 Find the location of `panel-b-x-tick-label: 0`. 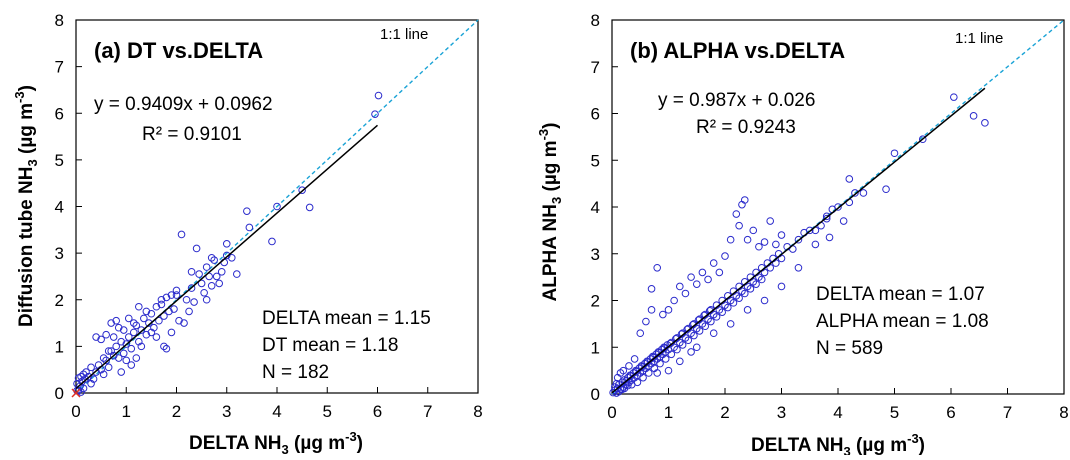

panel-b-x-tick-label: 0 is located at coordinates (611, 412).